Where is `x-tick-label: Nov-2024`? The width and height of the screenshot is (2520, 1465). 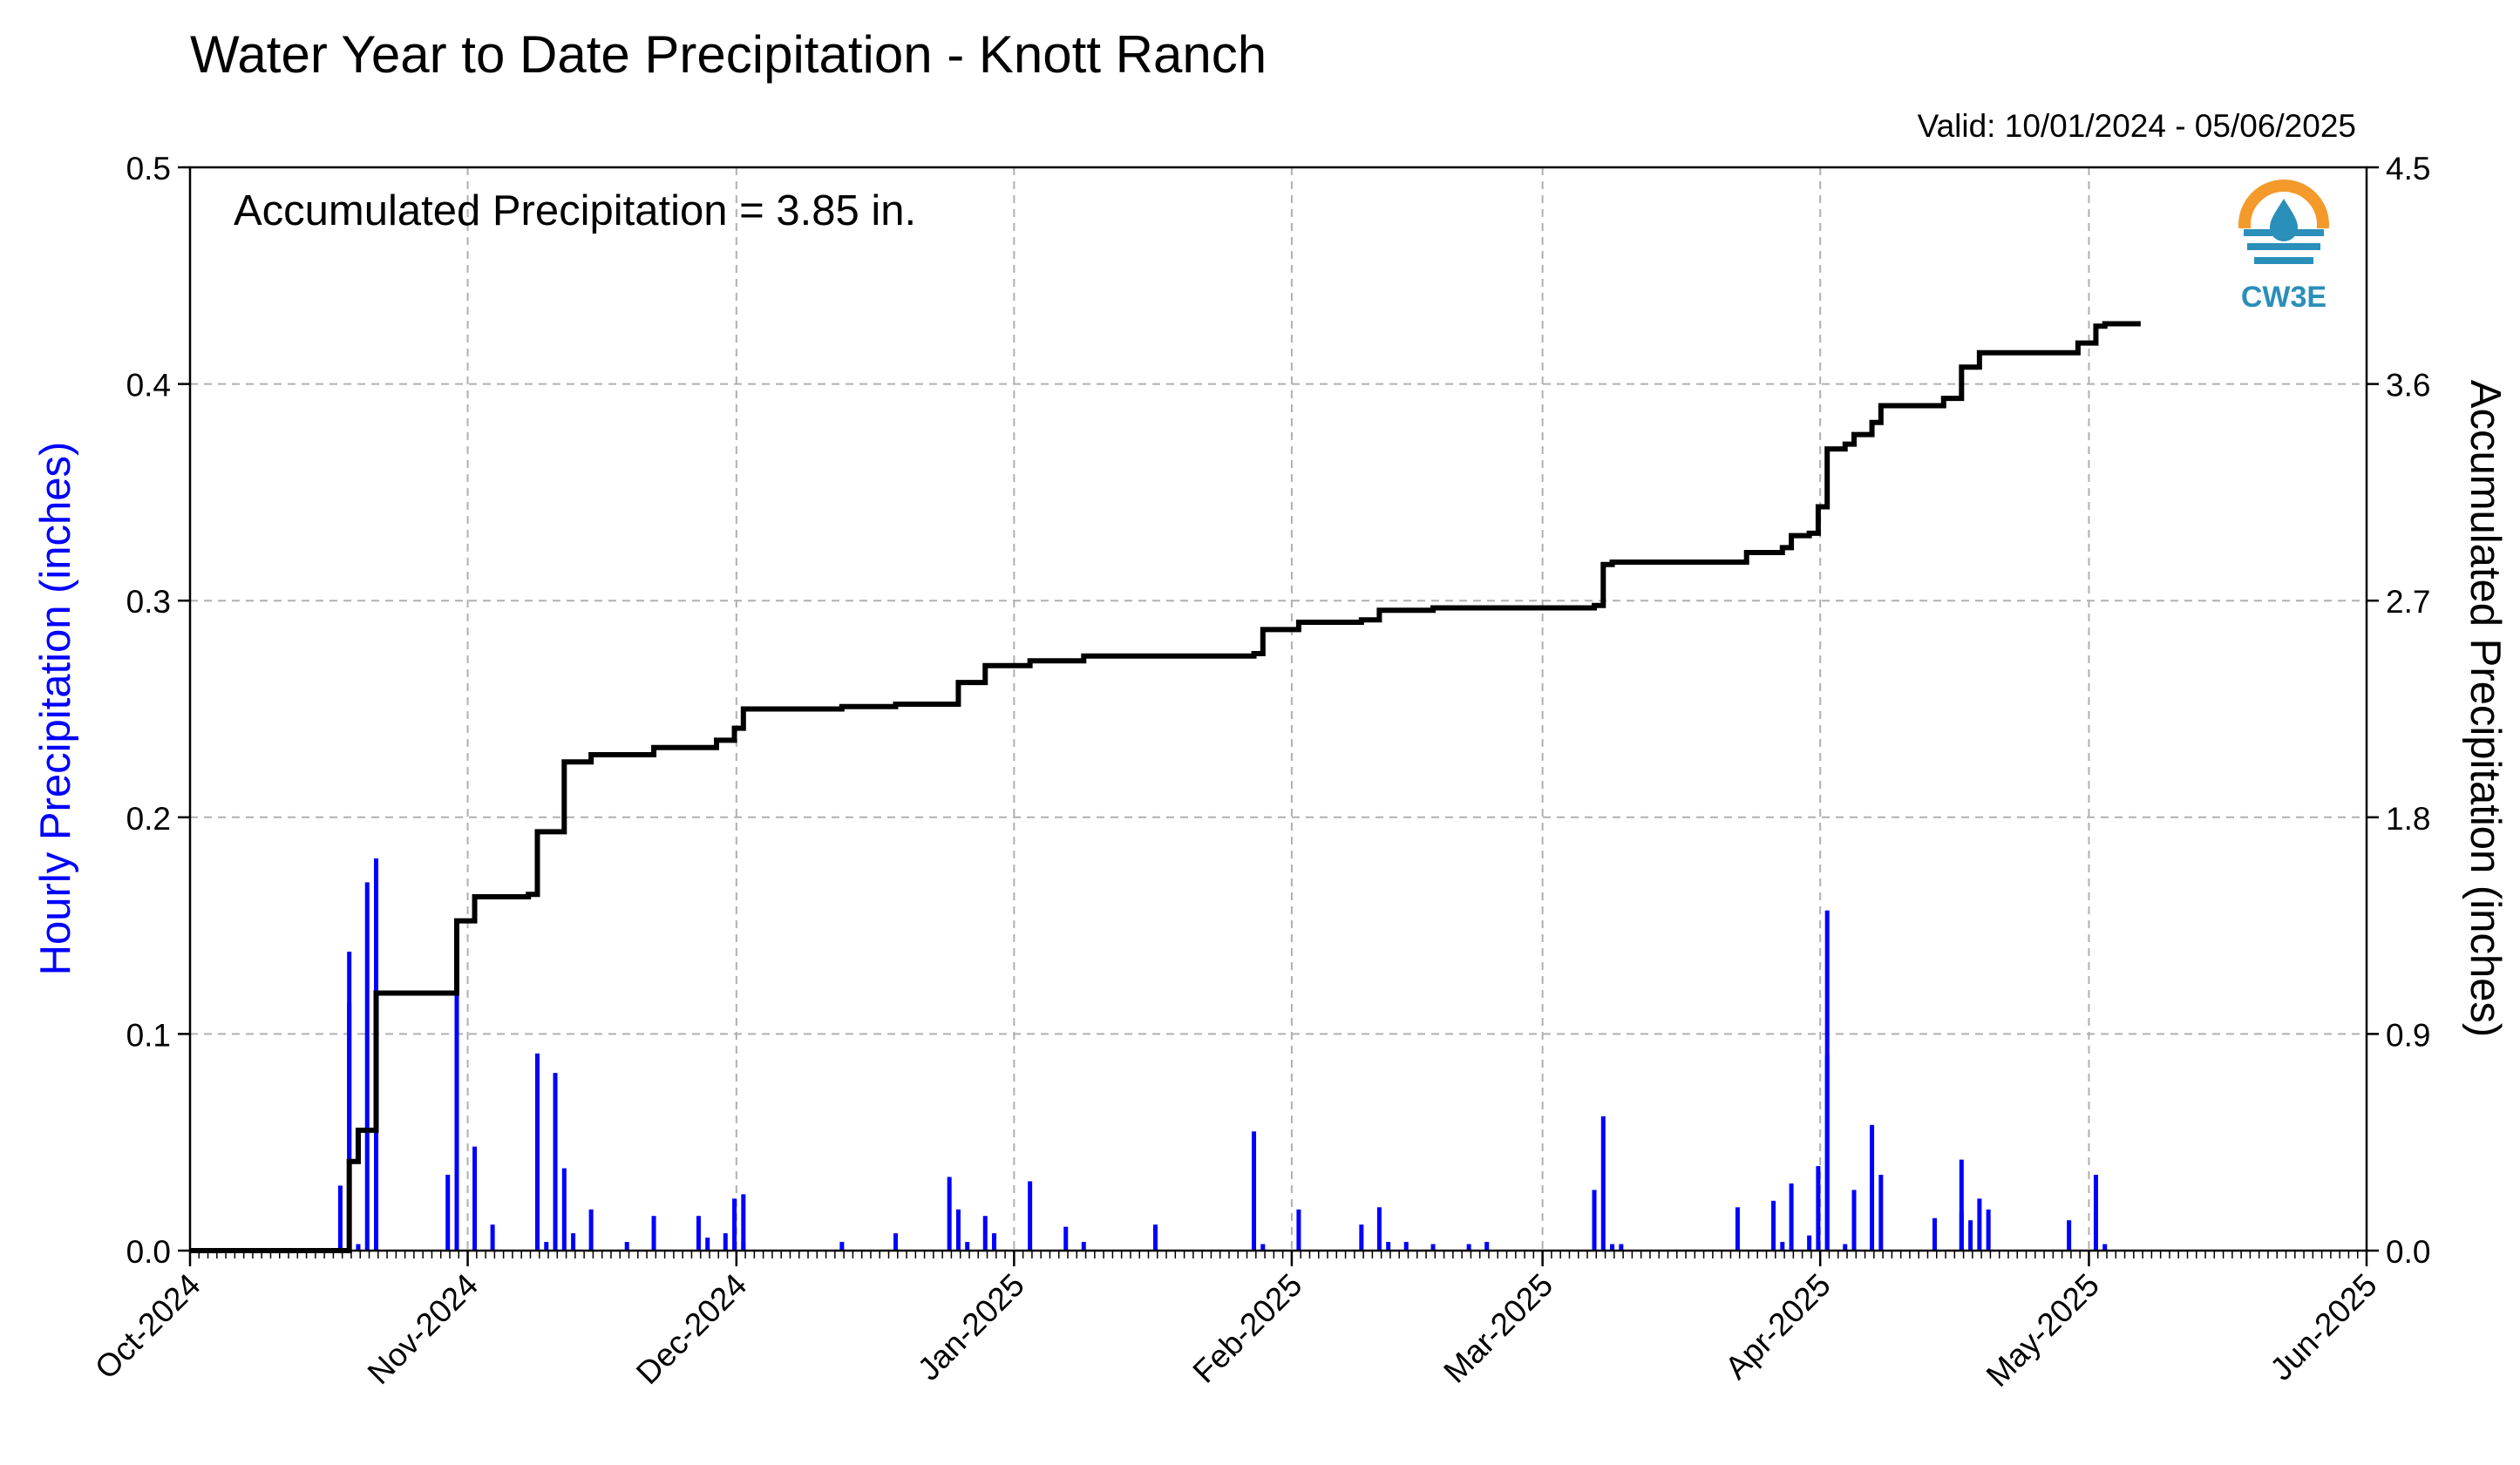
x-tick-label: Nov-2024 is located at coordinates (423, 1329).